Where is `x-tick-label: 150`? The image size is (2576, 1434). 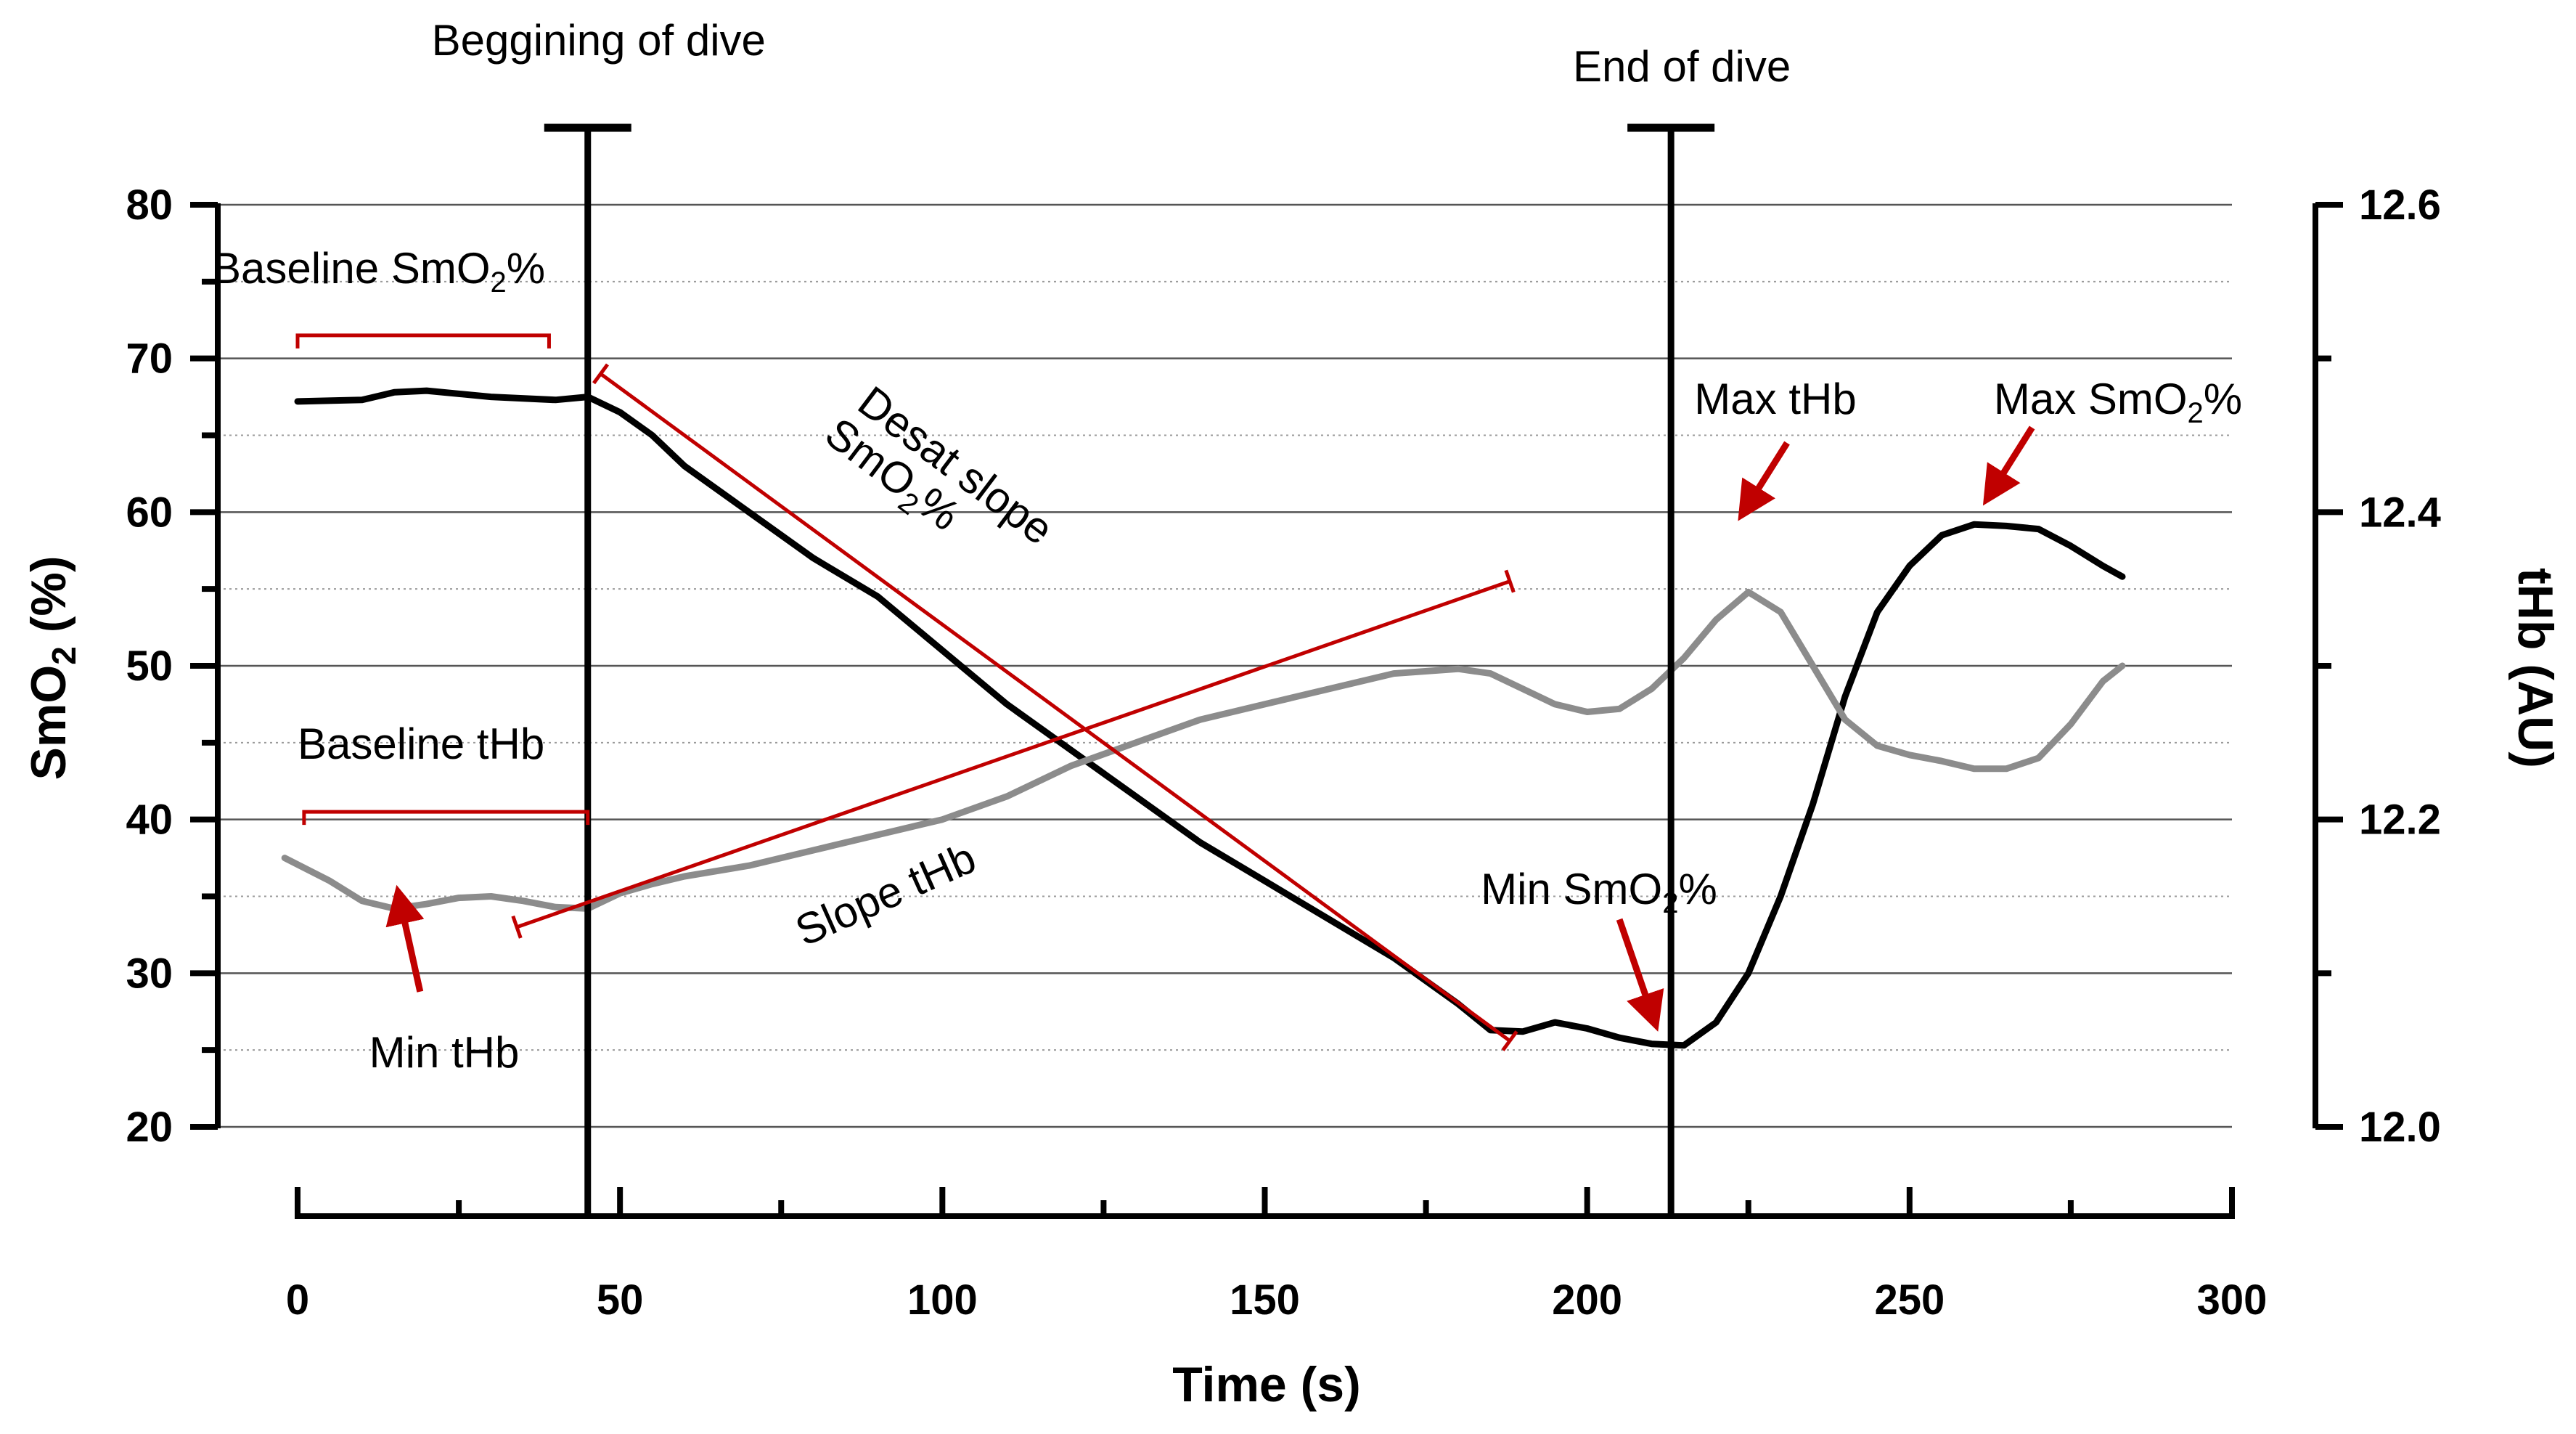
x-tick-label: 150 is located at coordinates (1265, 1300).